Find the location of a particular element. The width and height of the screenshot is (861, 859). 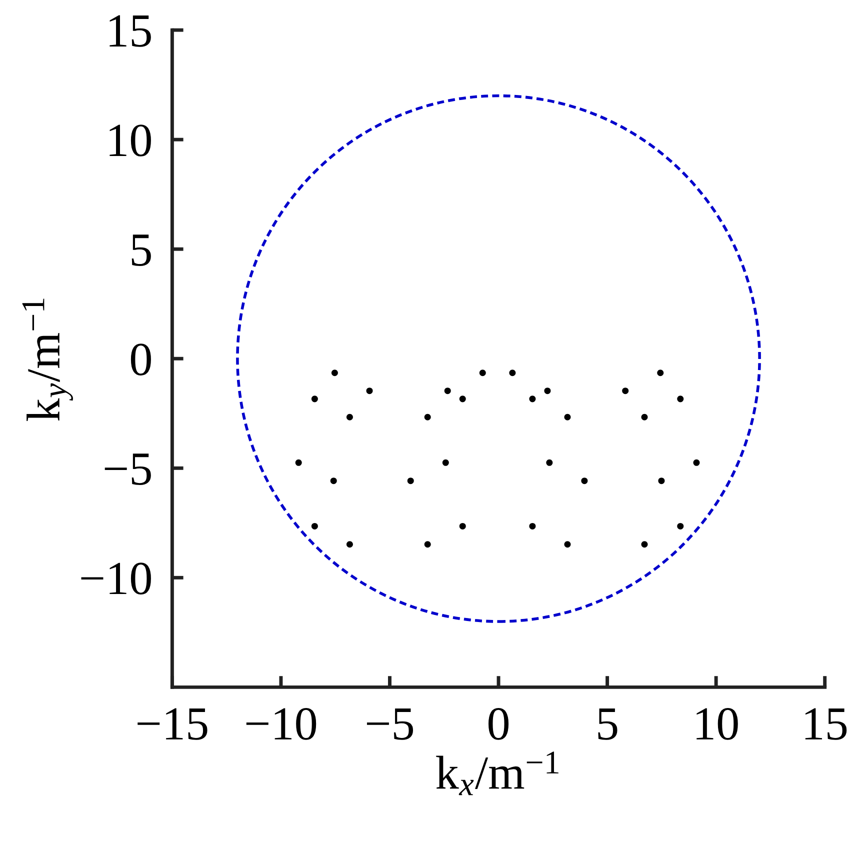

y-tick-label: 10 is located at coordinates (130, 140).